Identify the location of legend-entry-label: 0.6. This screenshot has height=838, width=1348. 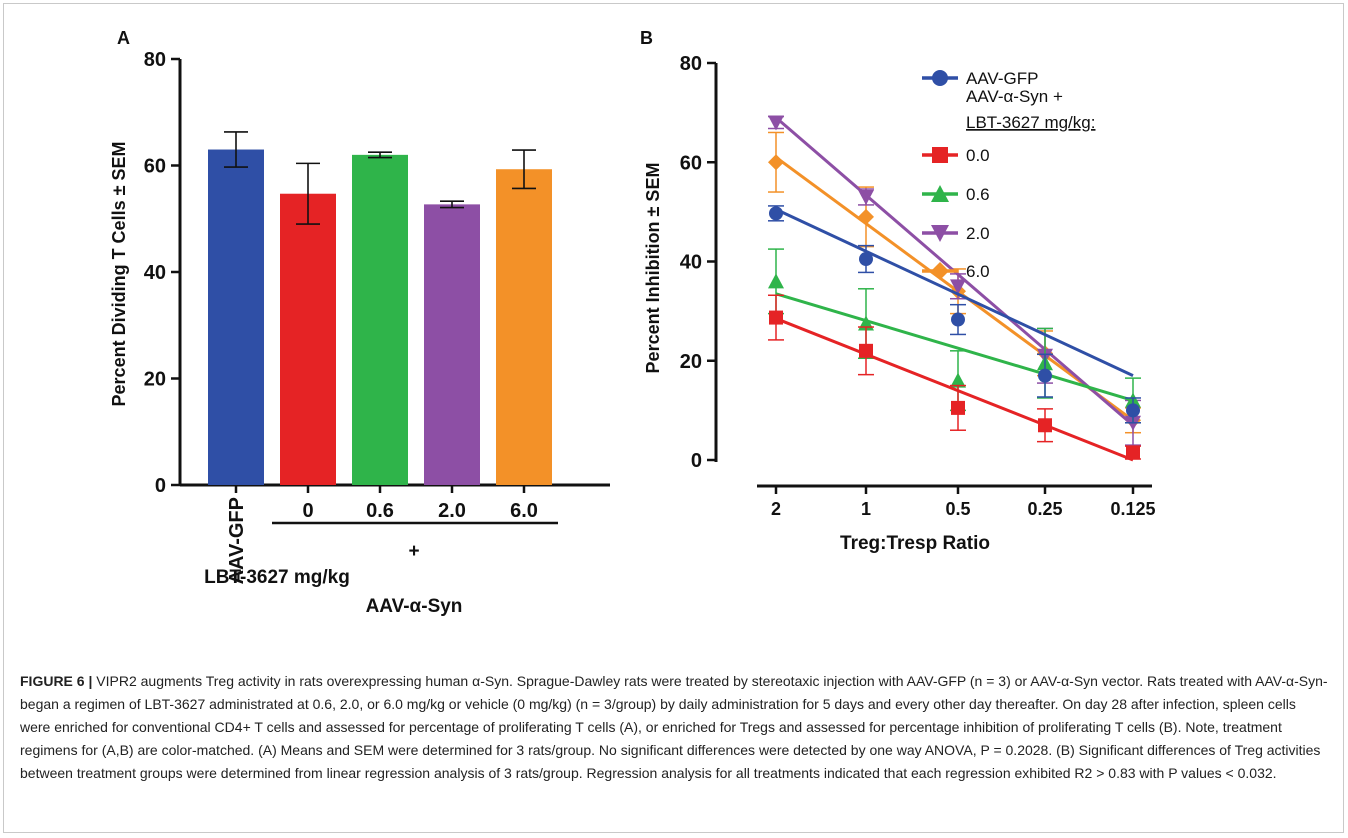
(978, 194).